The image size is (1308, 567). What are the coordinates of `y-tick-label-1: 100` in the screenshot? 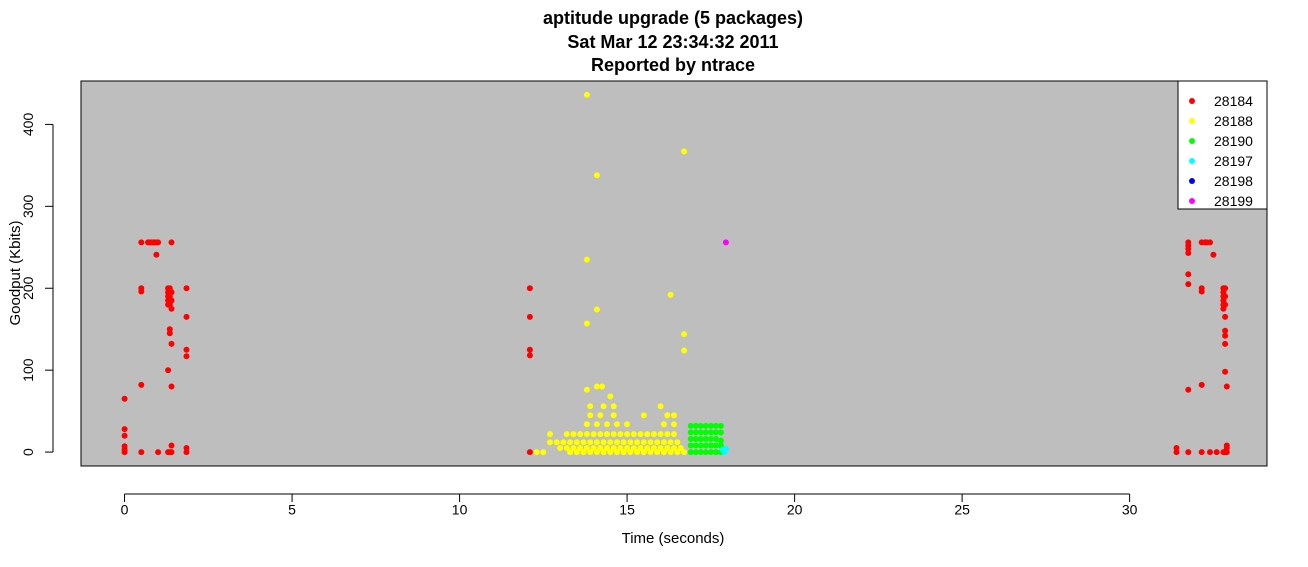 It's located at (28, 370).